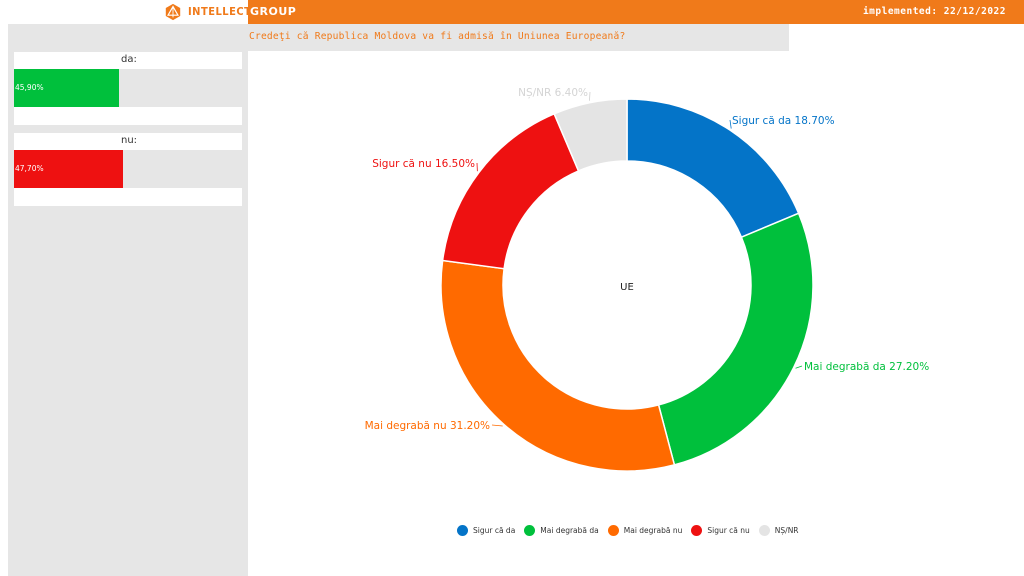  Describe the element at coordinates (273, 11) in the screenshot. I see `logo-text-group: GROUP` at that location.